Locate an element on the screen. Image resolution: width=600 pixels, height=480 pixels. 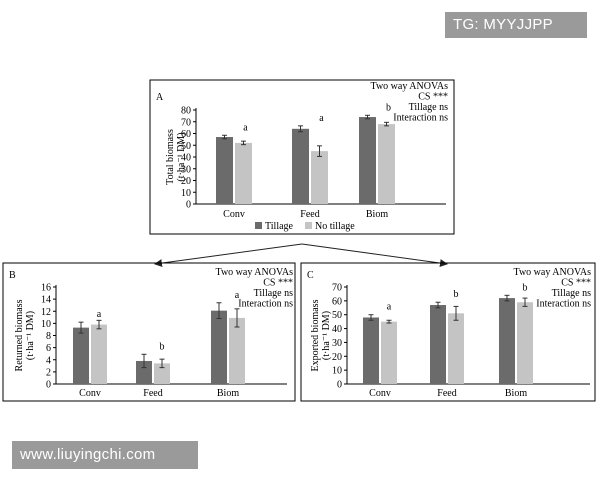
legend-label-no-tillage: No tillage is located at coordinates (335, 226).